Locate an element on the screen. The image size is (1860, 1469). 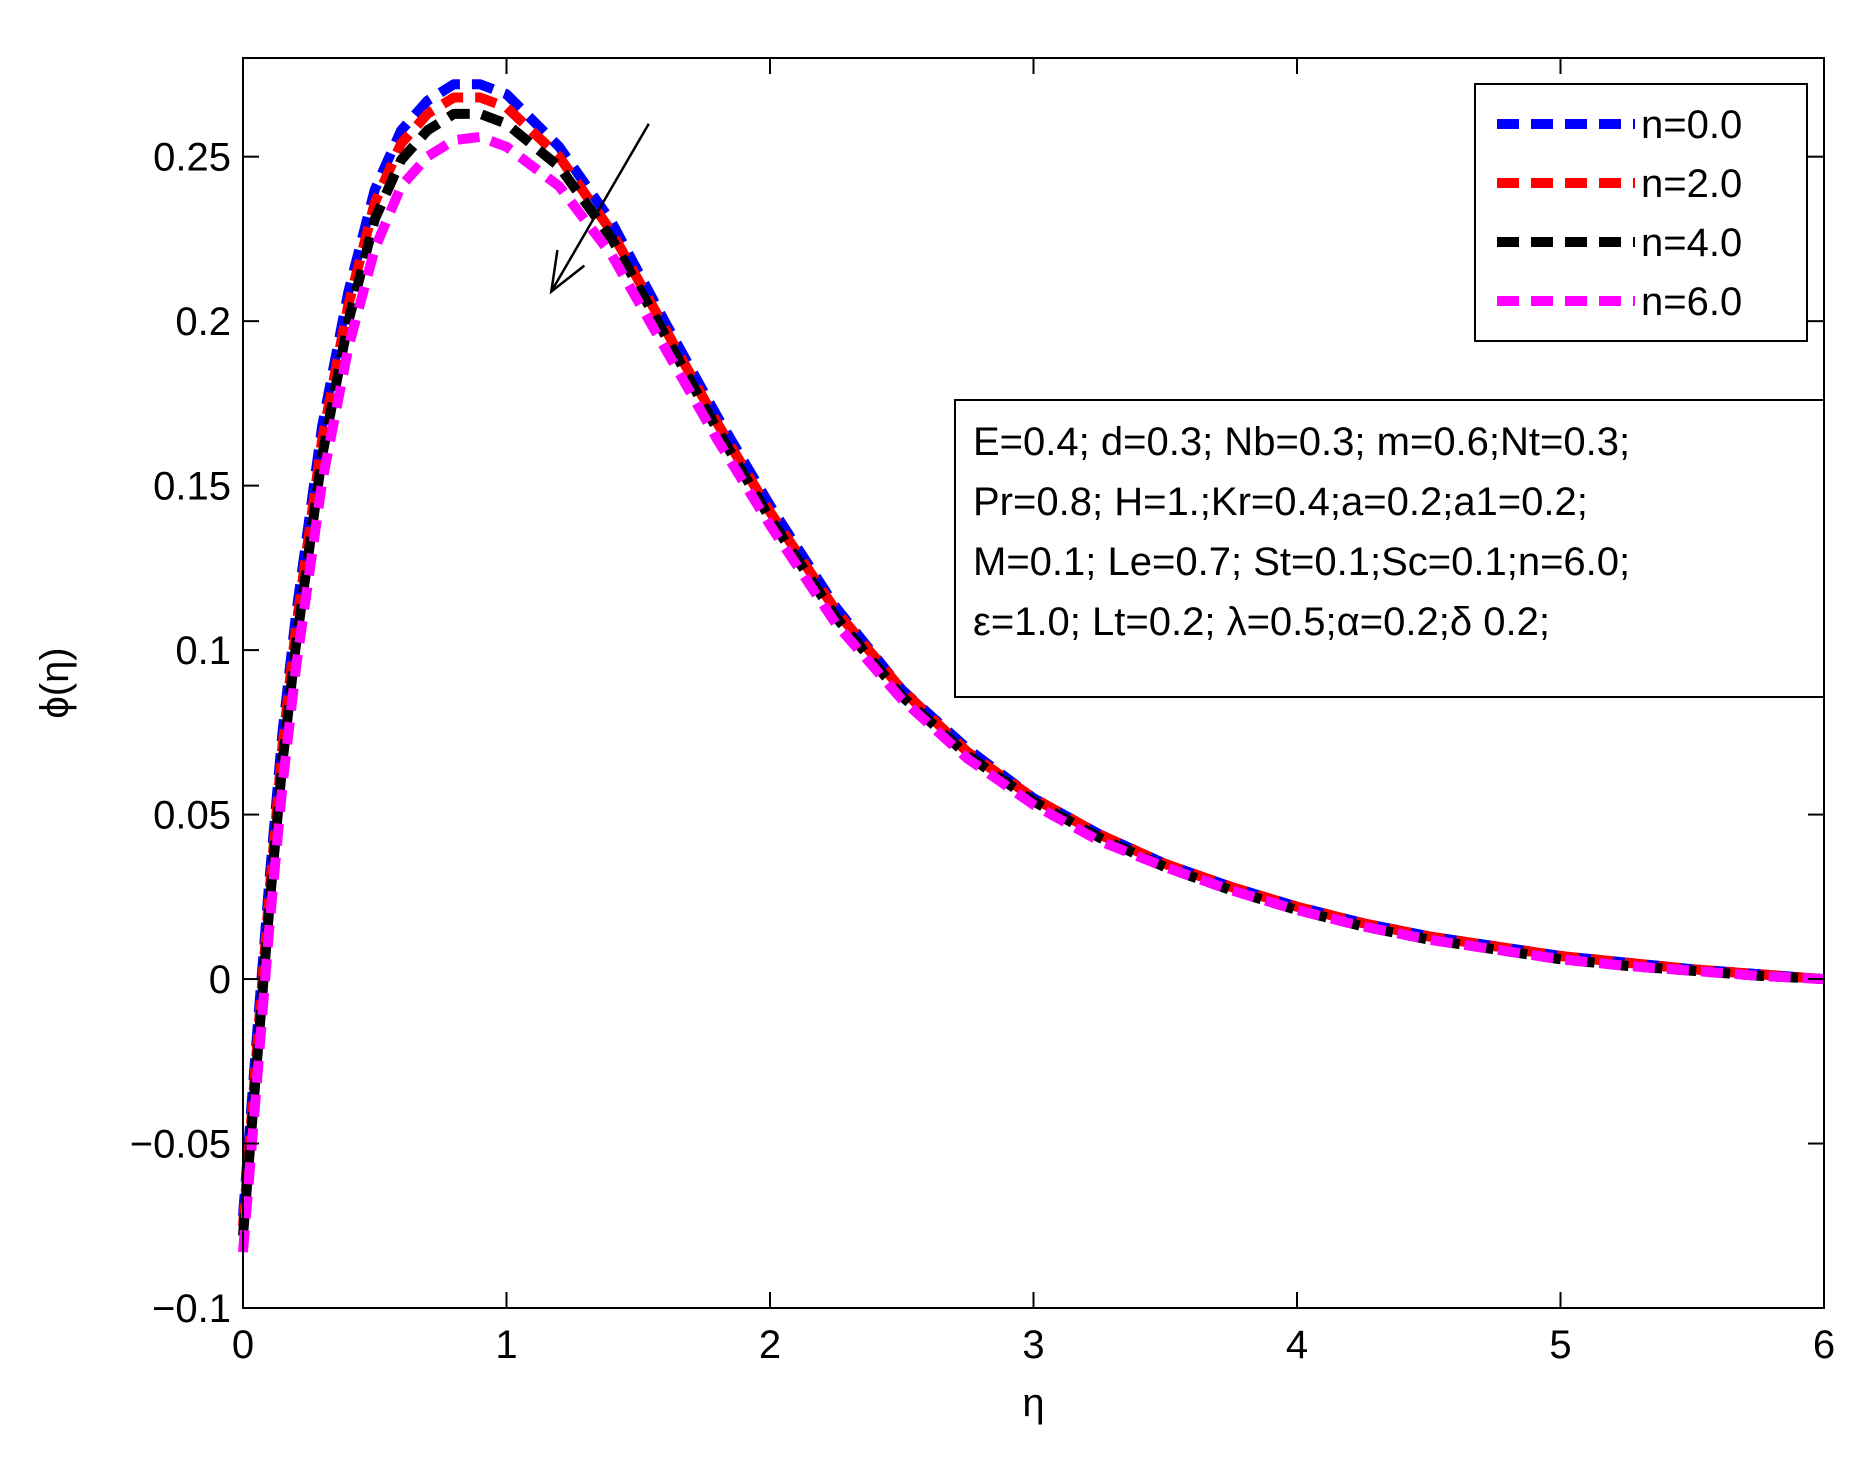
legend-label-1: n=2.0 is located at coordinates (1691, 184).